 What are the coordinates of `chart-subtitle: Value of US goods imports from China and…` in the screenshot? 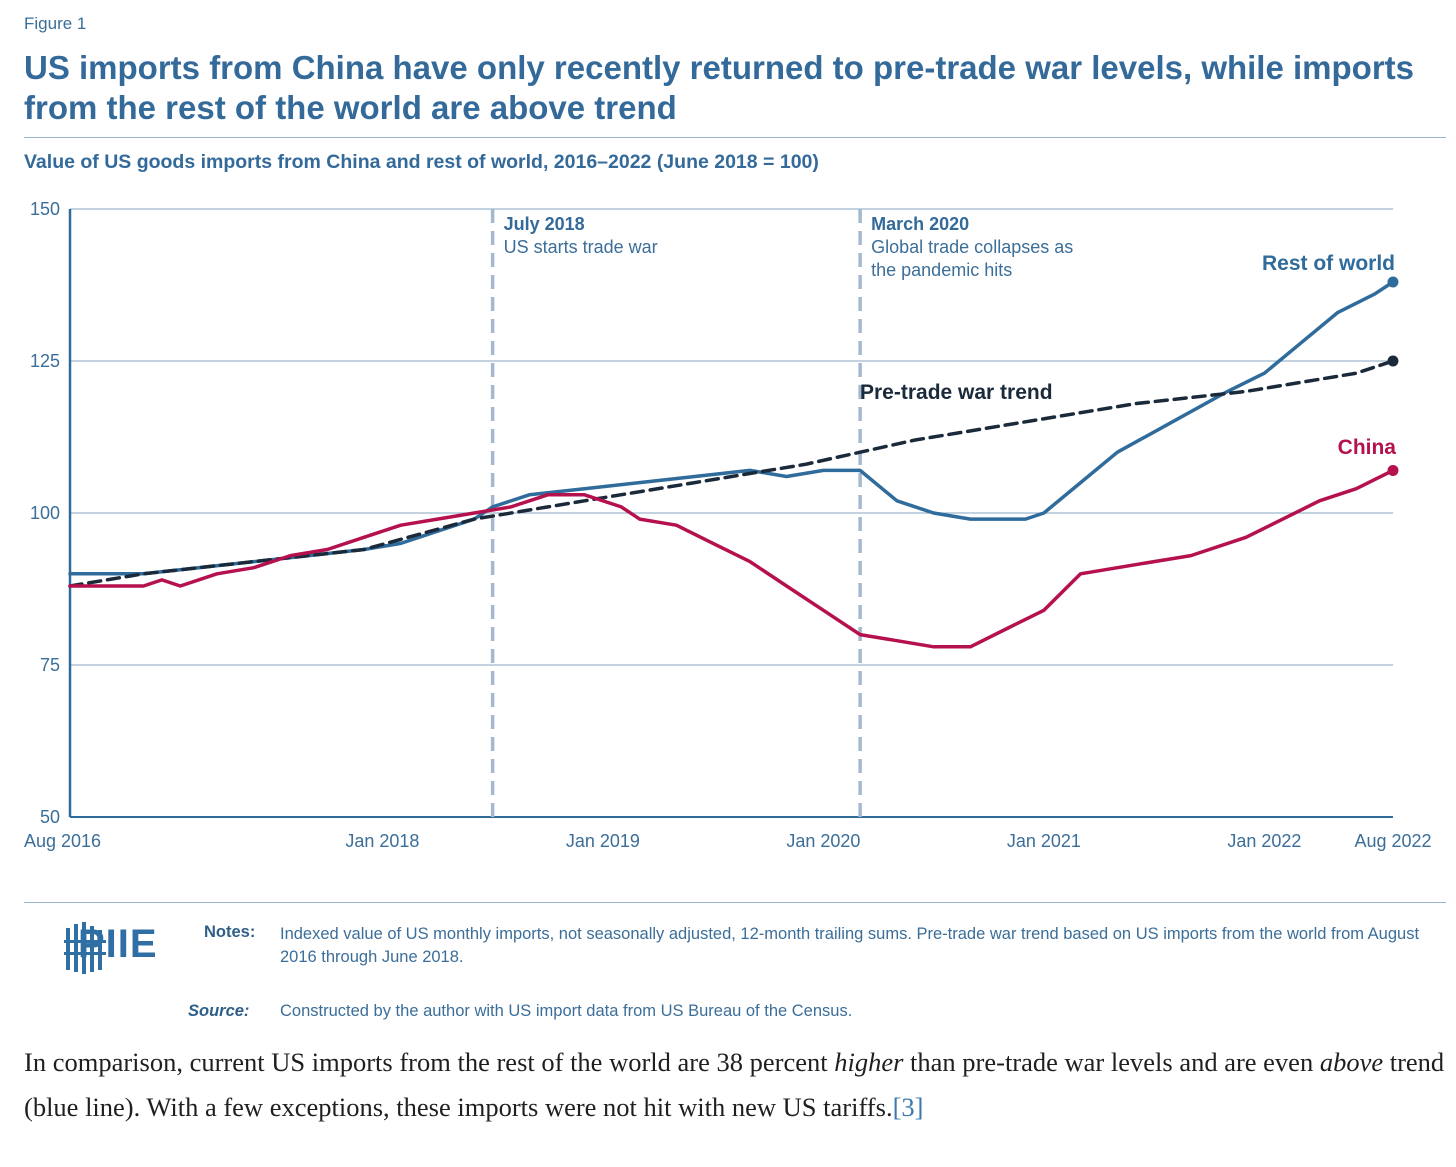 It's located at (421, 162).